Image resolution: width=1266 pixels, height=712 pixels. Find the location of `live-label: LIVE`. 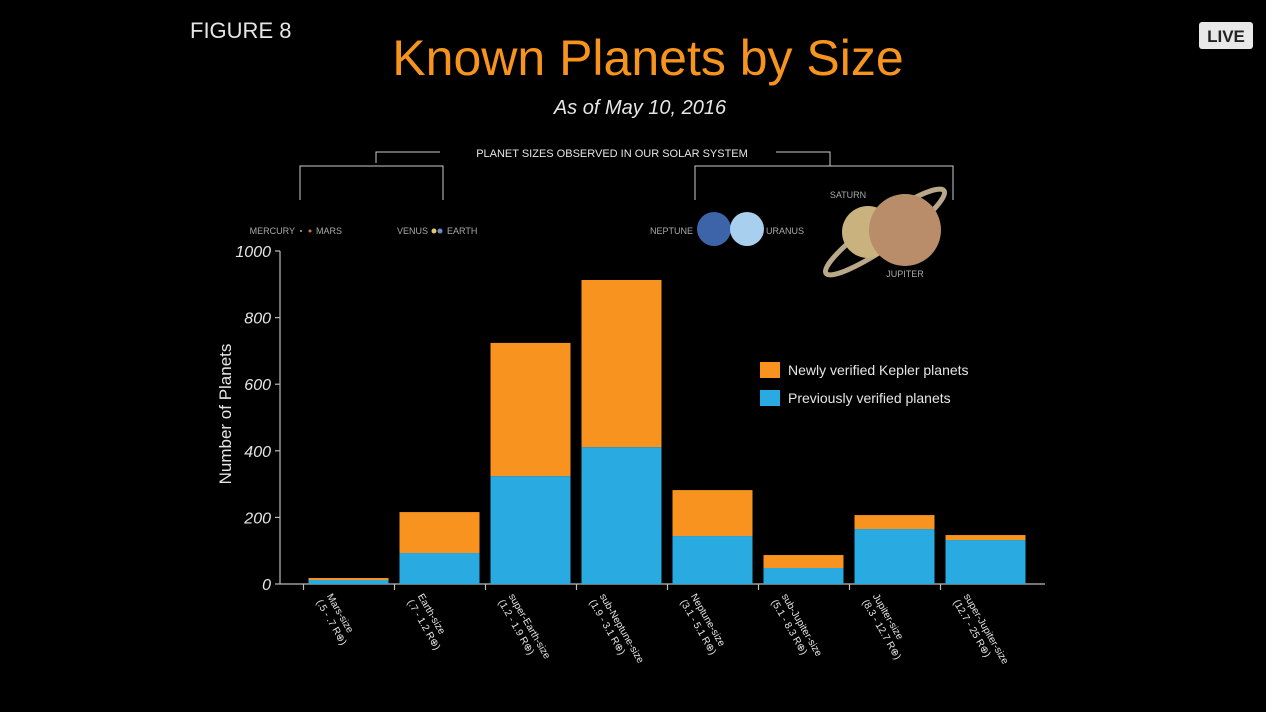

live-label: LIVE is located at coordinates (1226, 36).